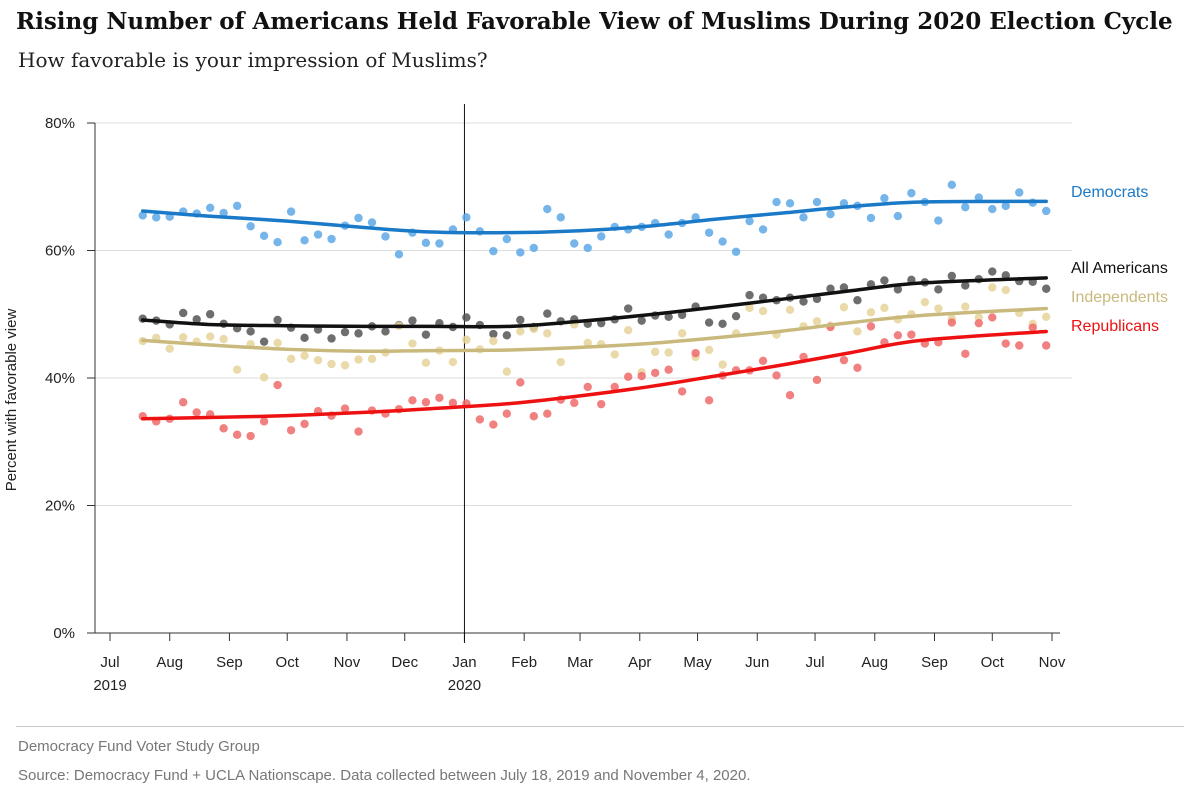 The width and height of the screenshot is (1200, 796). What do you see at coordinates (1119, 297) in the screenshot?
I see `series-label-independents: Independents` at bounding box center [1119, 297].